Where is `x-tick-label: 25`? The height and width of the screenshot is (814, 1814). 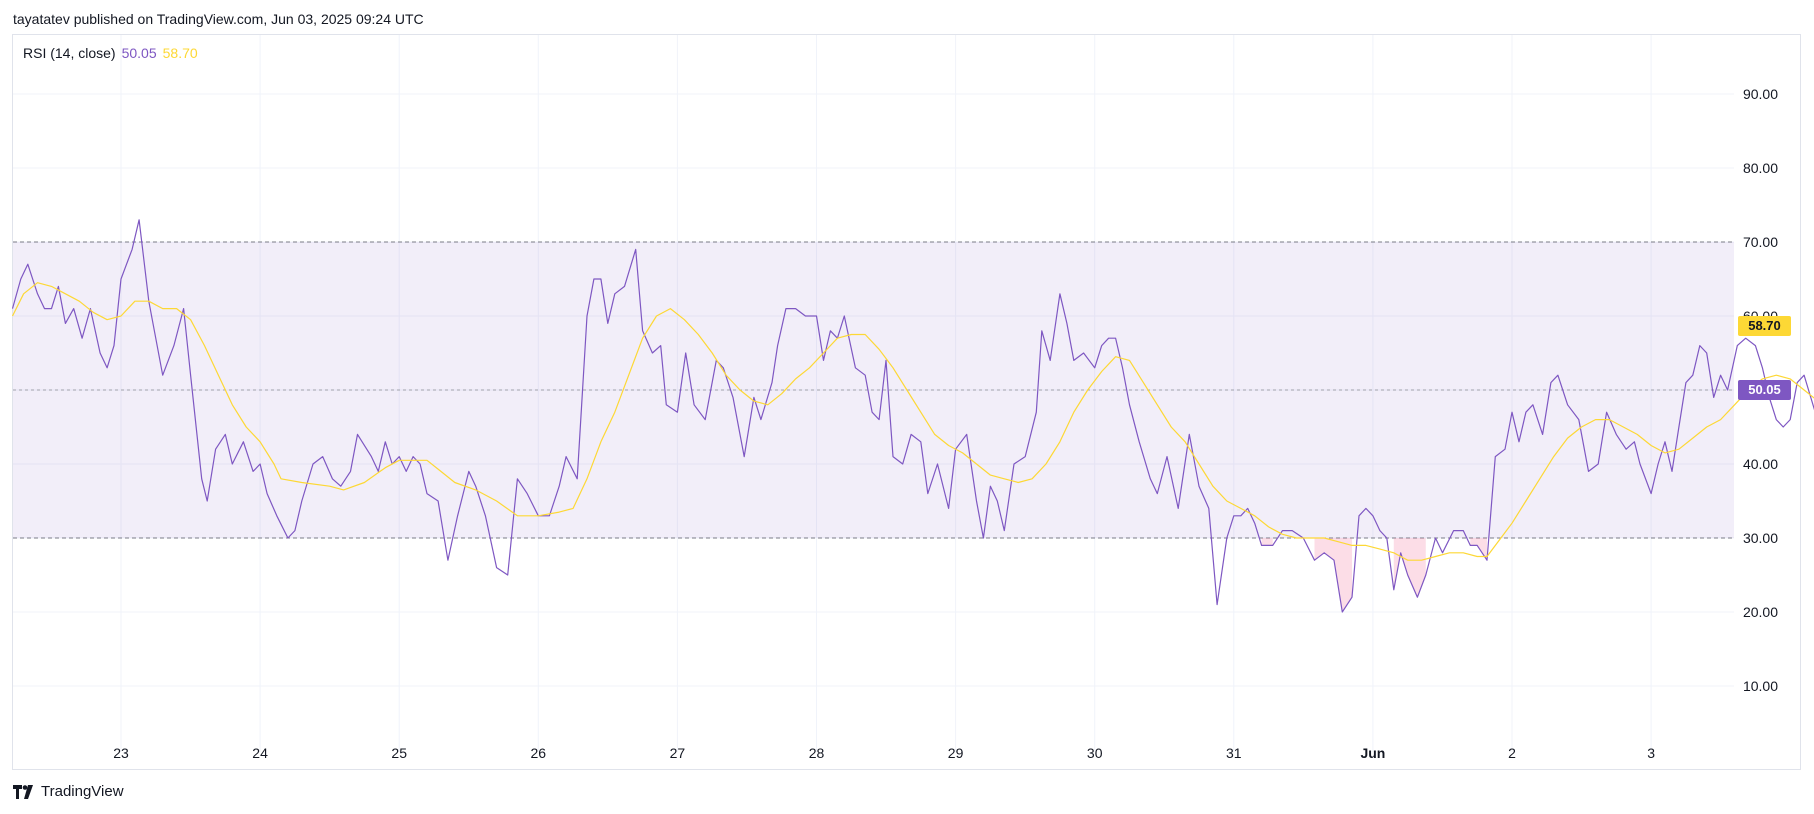
x-tick-label: 25 is located at coordinates (399, 753).